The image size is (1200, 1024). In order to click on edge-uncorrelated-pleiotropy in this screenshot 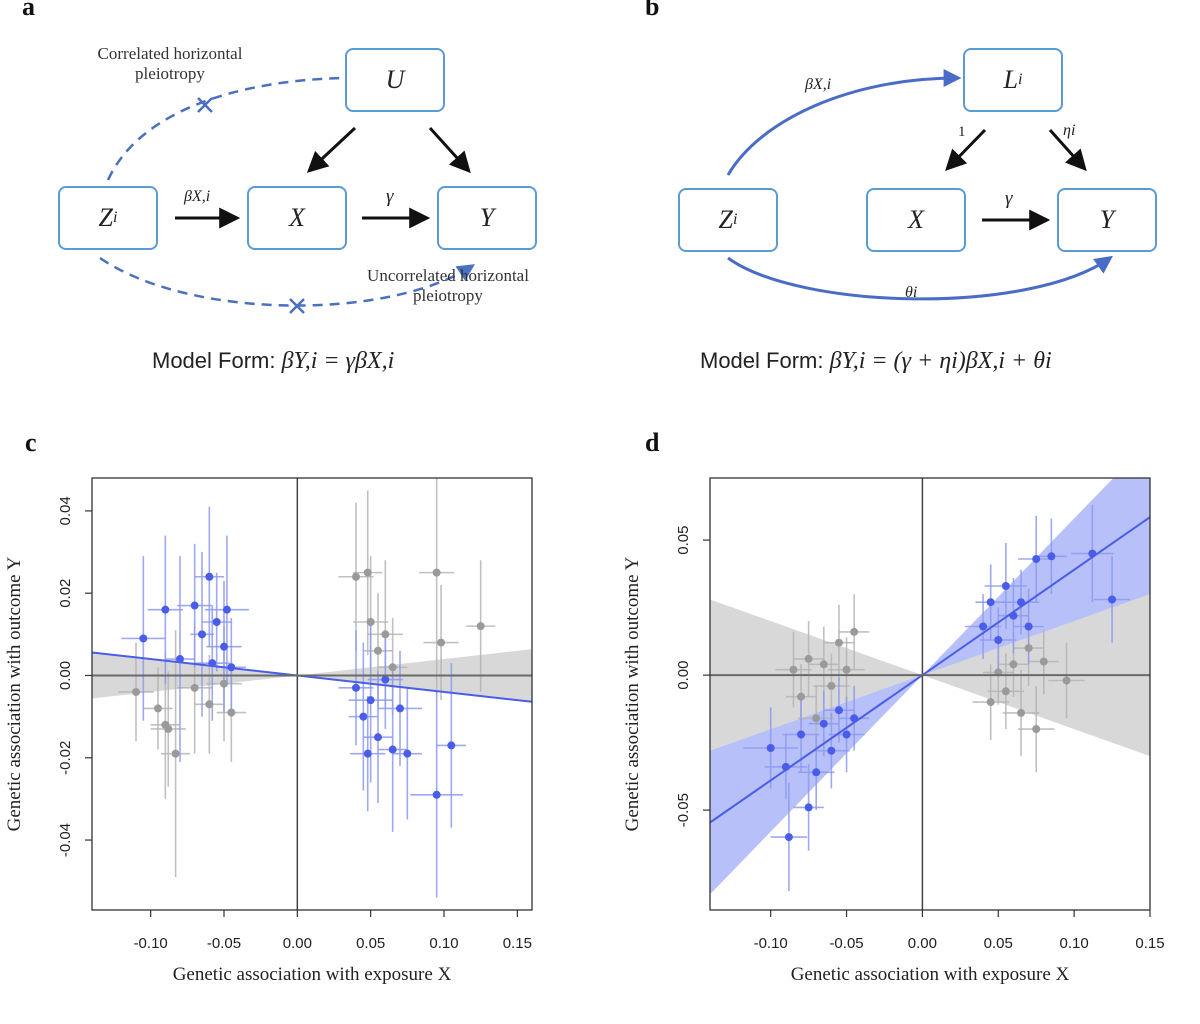, I will do `click(287, 281)`.